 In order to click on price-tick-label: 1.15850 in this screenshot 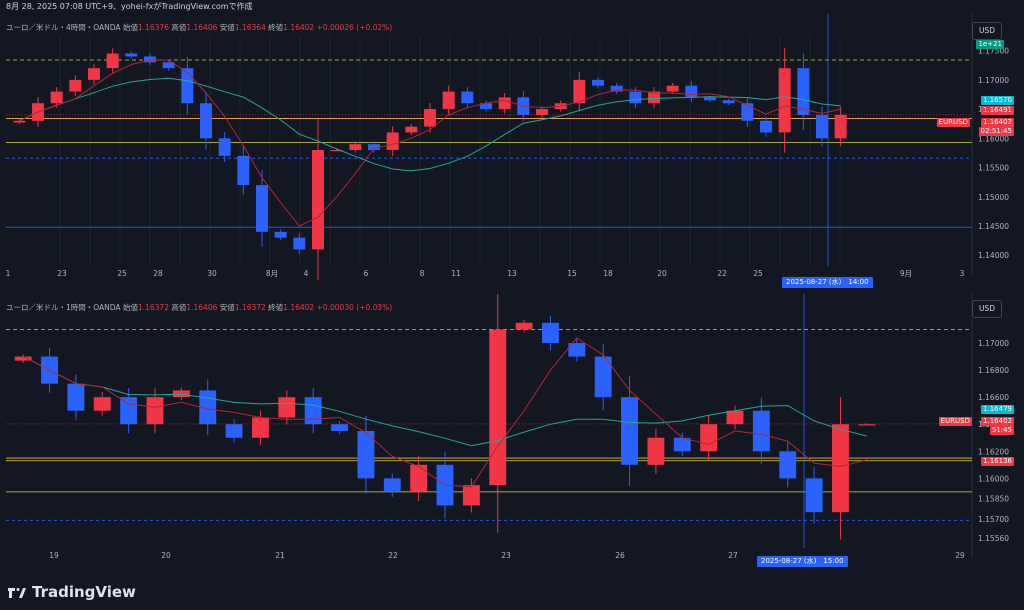, I will do `click(993, 499)`.